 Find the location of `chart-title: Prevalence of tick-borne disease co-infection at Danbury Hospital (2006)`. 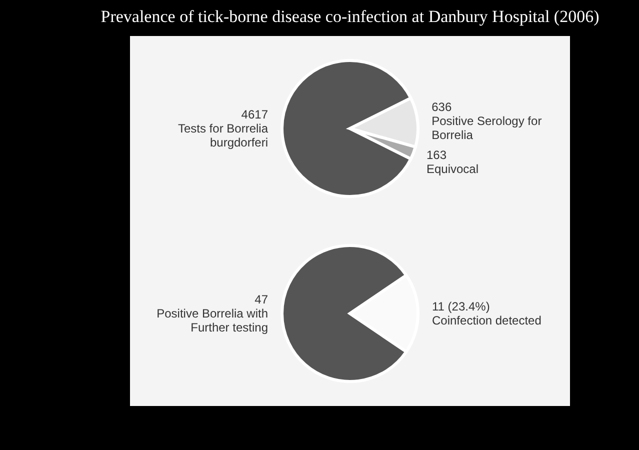

chart-title: Prevalence of tick-borne disease co-infection at Danbury Hospital (2006) is located at coordinates (350, 16).